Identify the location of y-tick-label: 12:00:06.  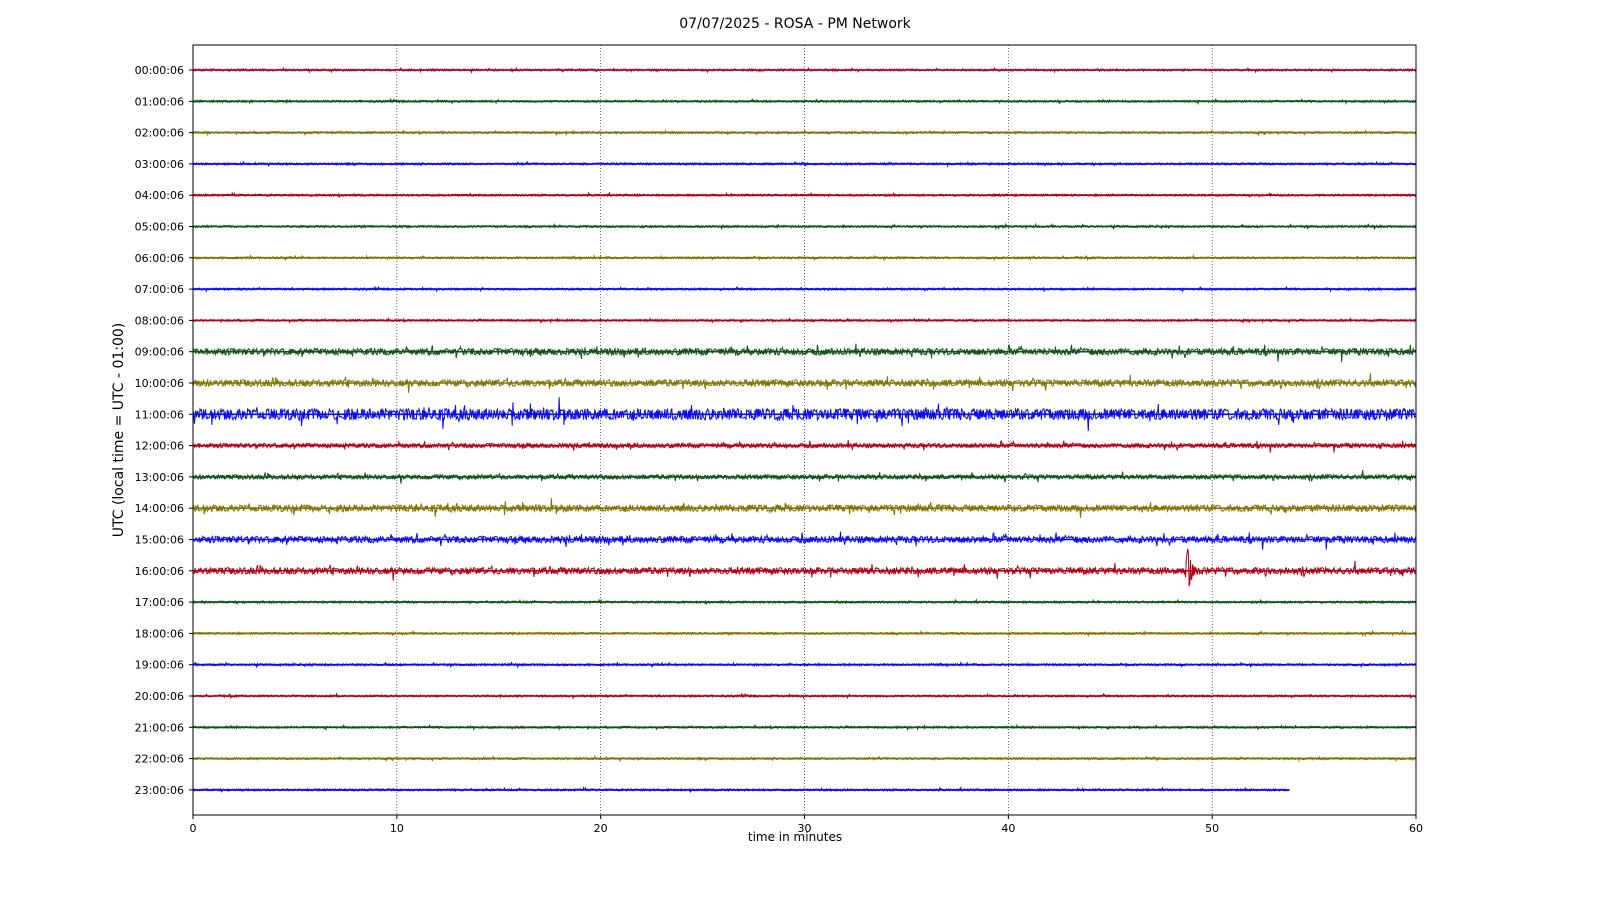
(159, 446).